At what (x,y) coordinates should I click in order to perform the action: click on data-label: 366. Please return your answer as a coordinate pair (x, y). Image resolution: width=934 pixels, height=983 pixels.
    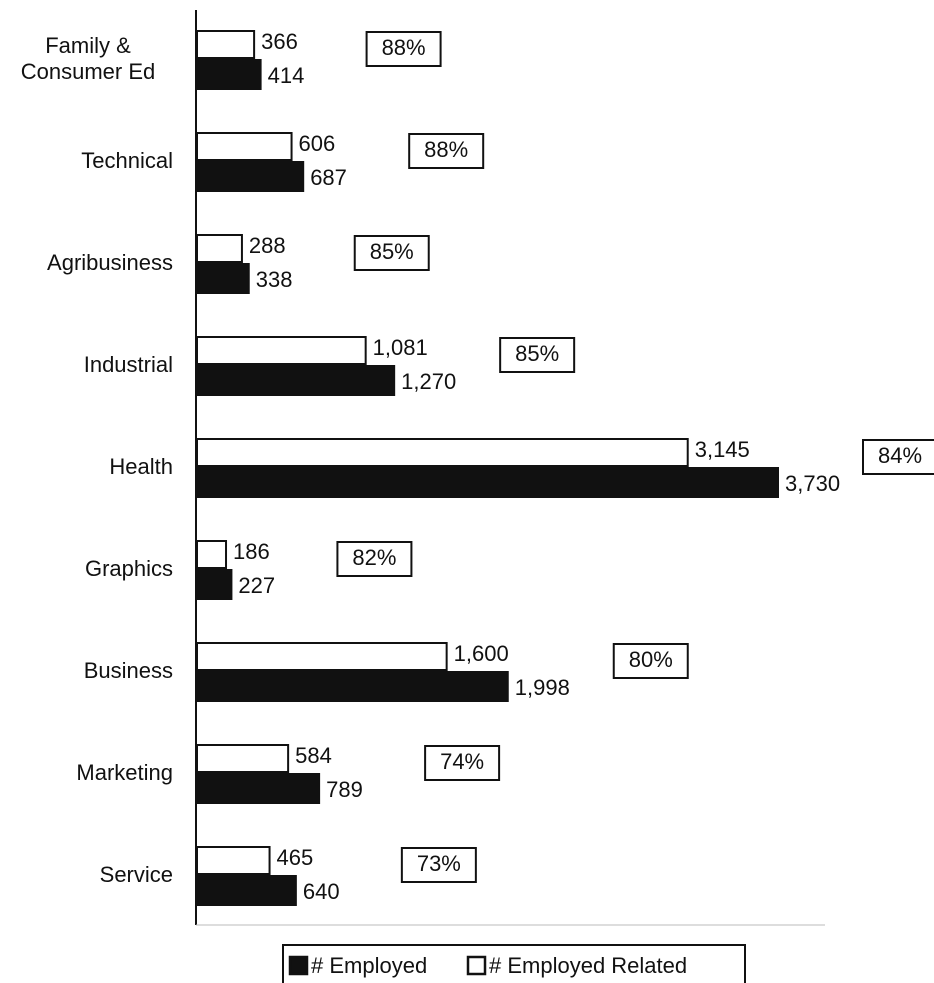
    Looking at the image, I should click on (279, 41).